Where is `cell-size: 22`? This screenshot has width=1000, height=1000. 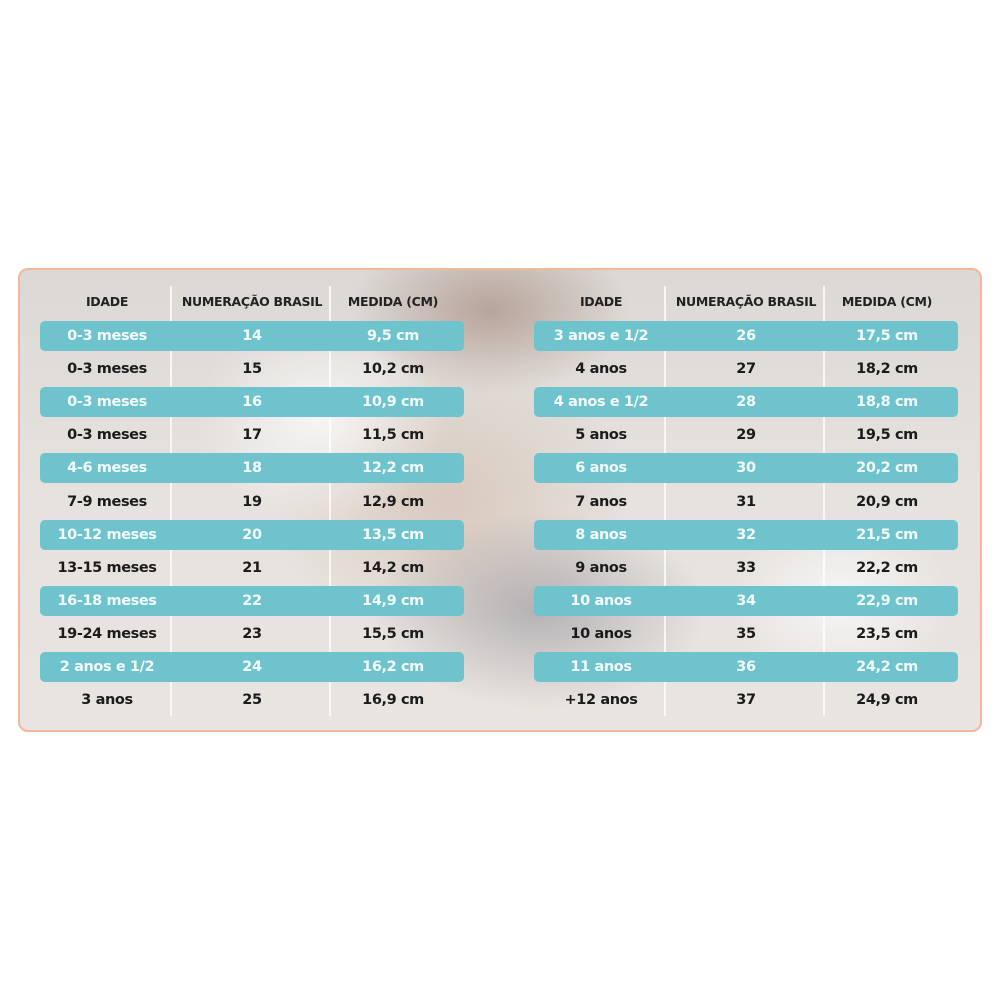
cell-size: 22 is located at coordinates (252, 600).